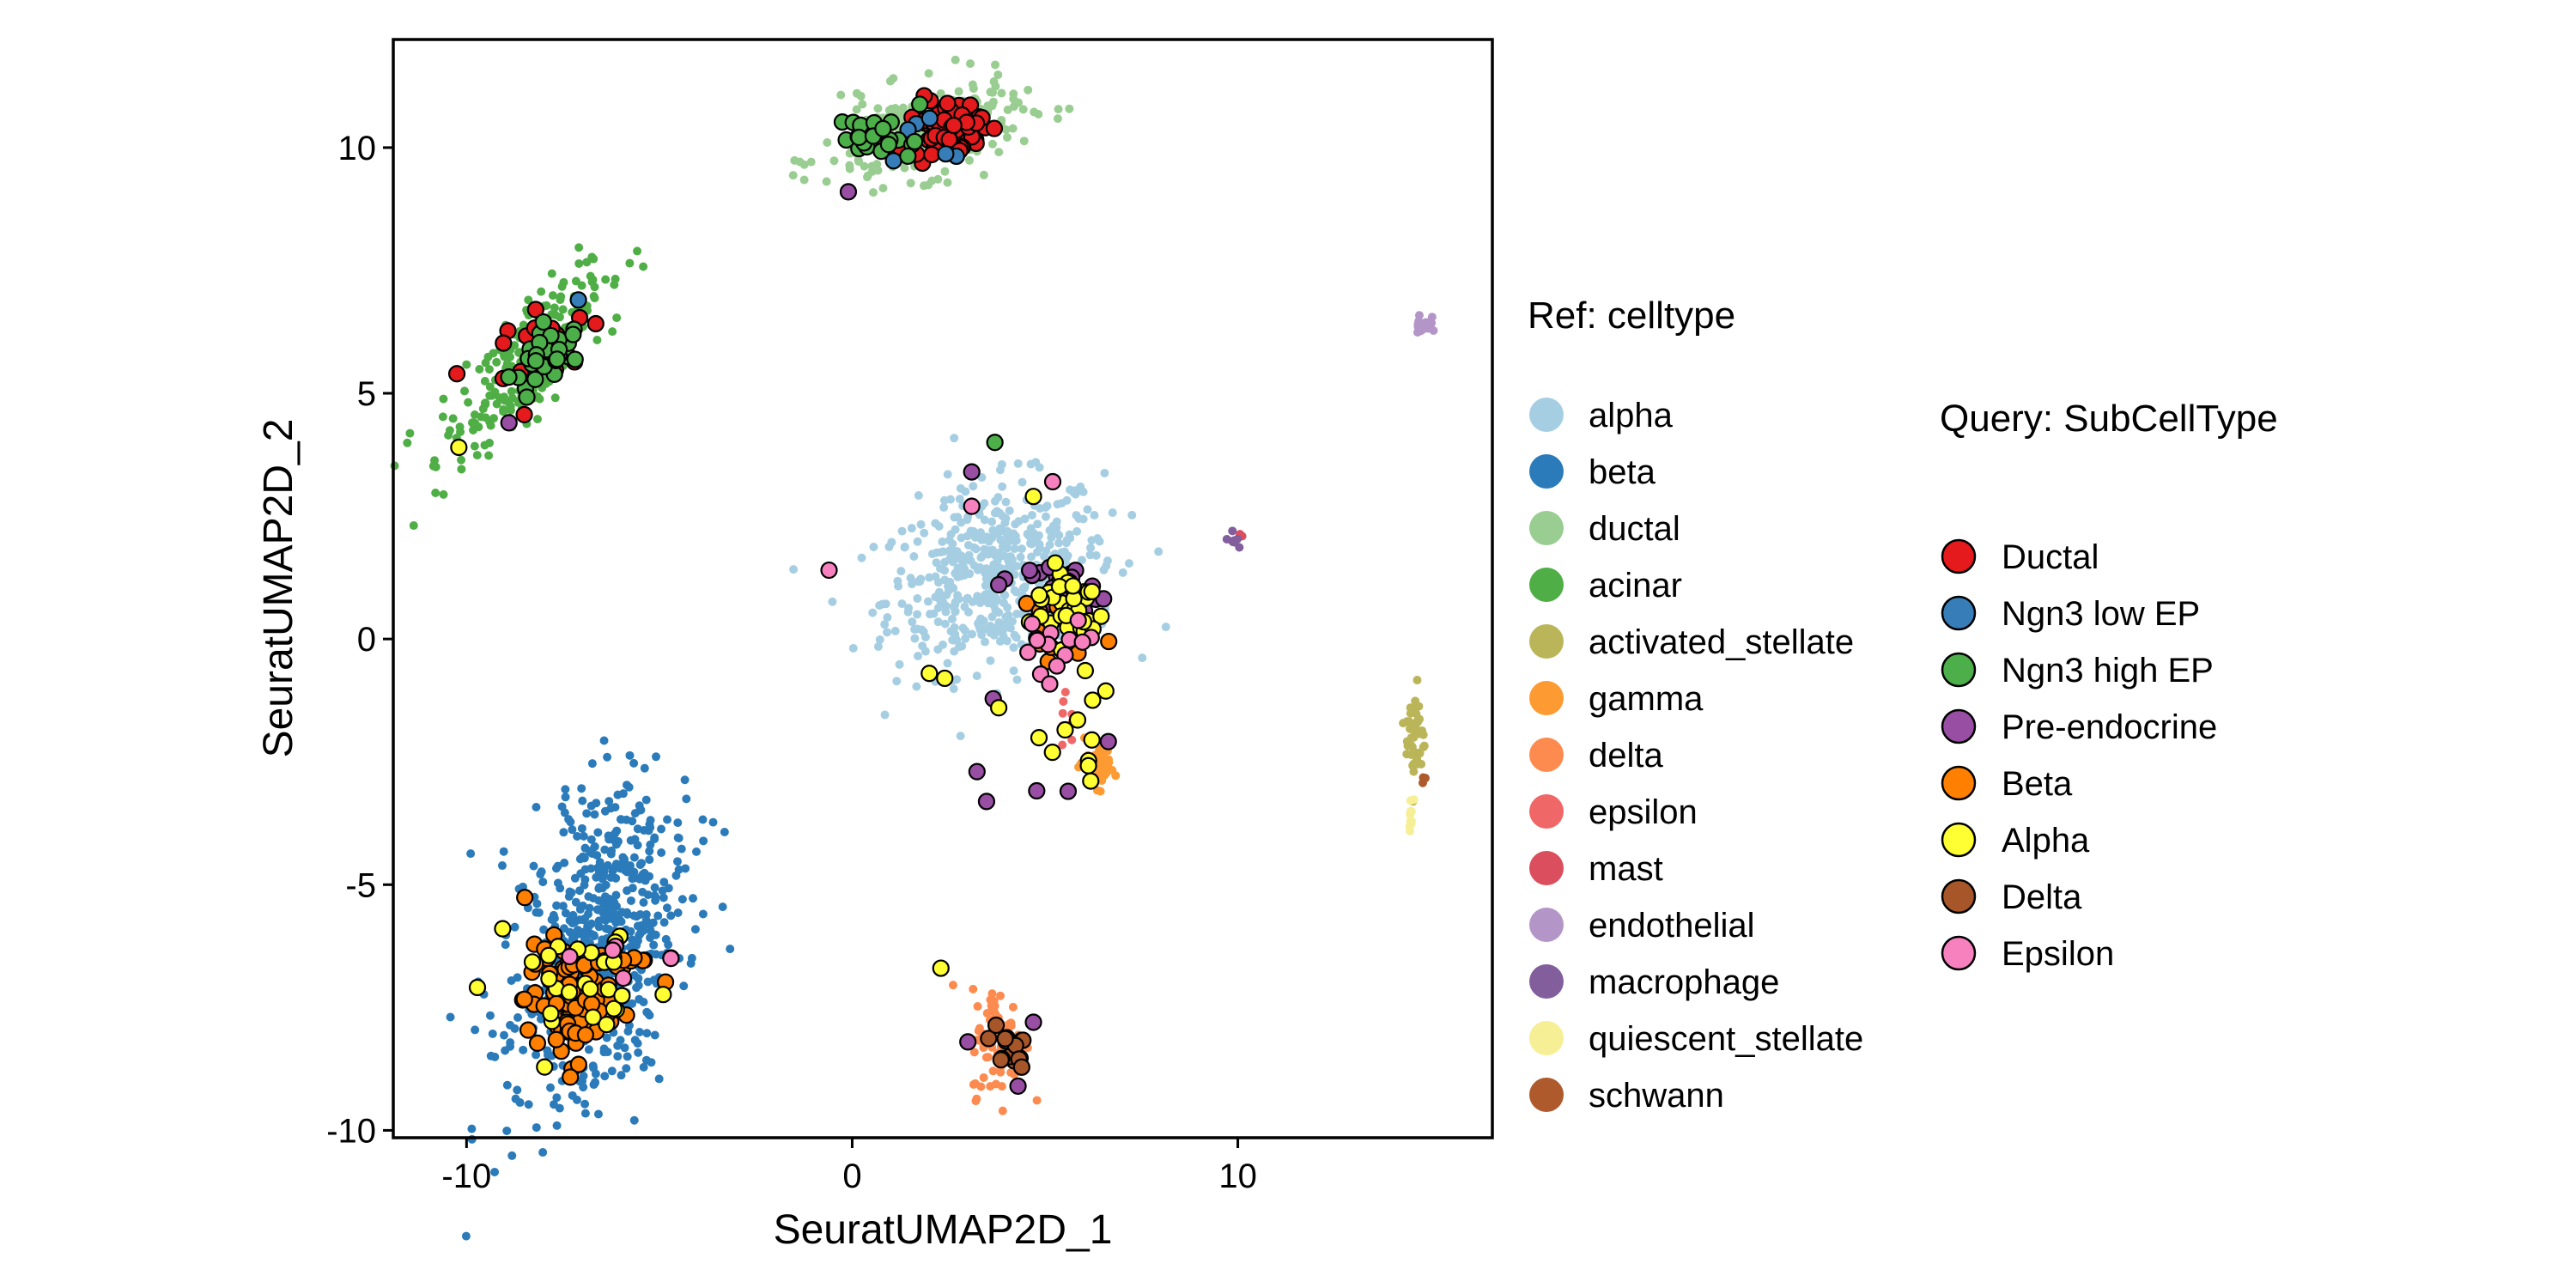 The height and width of the screenshot is (1288, 2576). Describe the element at coordinates (948, 103) in the screenshot. I see `query-point-ductal` at that location.